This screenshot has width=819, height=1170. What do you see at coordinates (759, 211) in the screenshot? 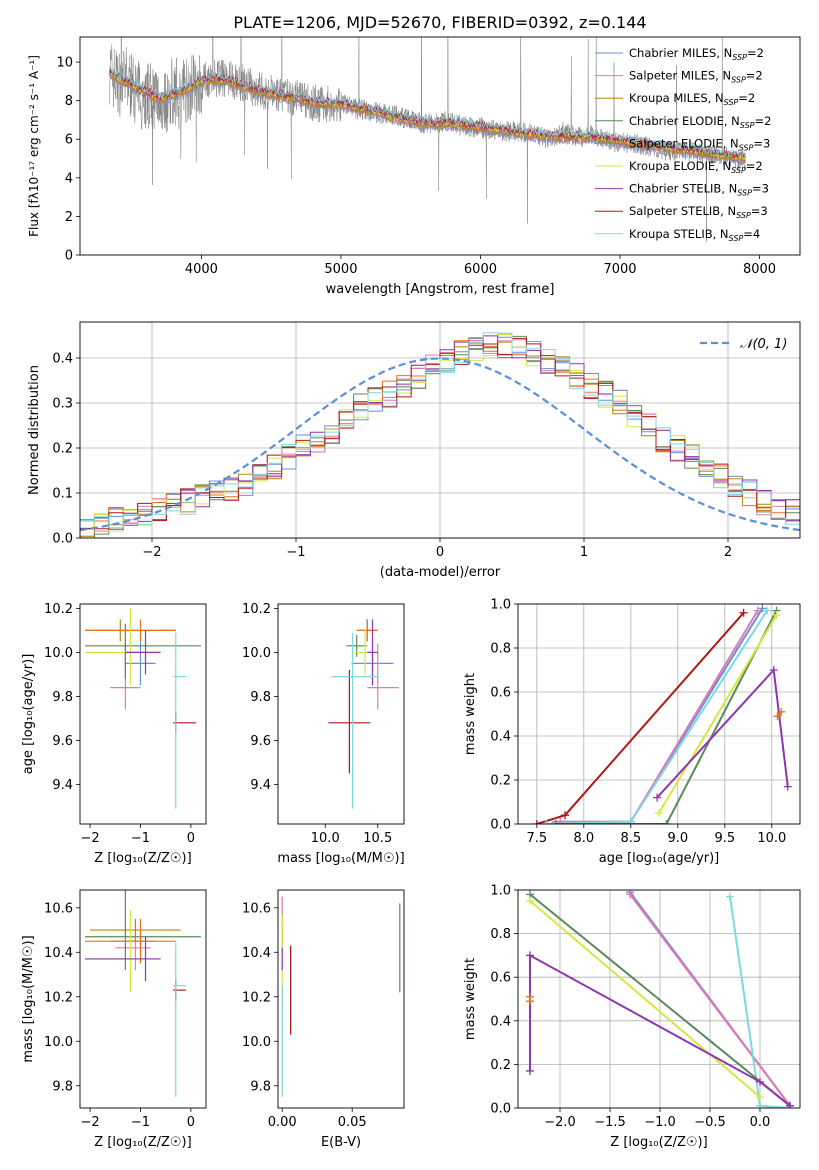
I see `legend-count: =3` at bounding box center [759, 211].